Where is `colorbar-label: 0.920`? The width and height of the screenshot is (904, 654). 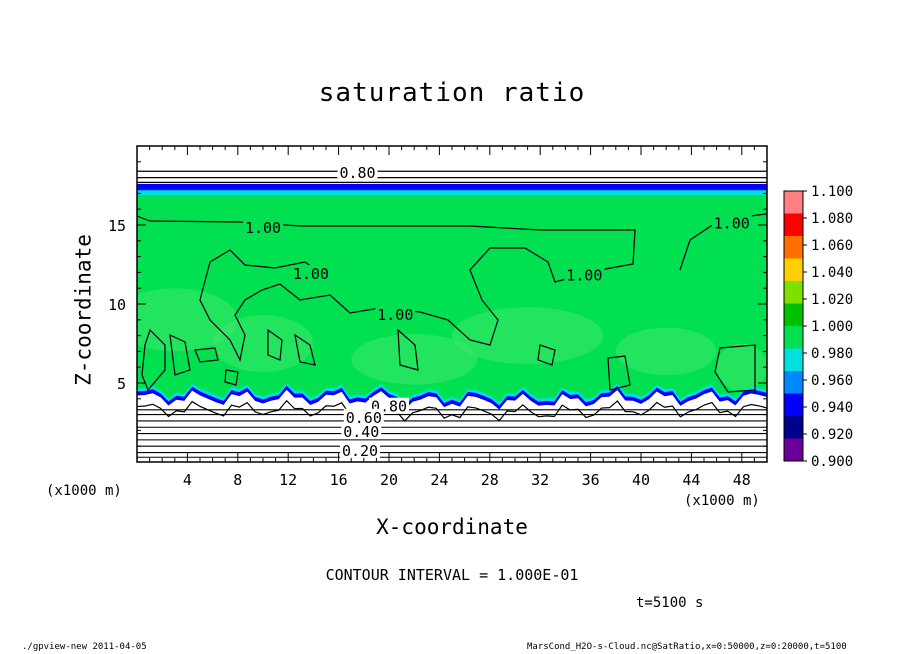
colorbar-label: 0.920 is located at coordinates (832, 435).